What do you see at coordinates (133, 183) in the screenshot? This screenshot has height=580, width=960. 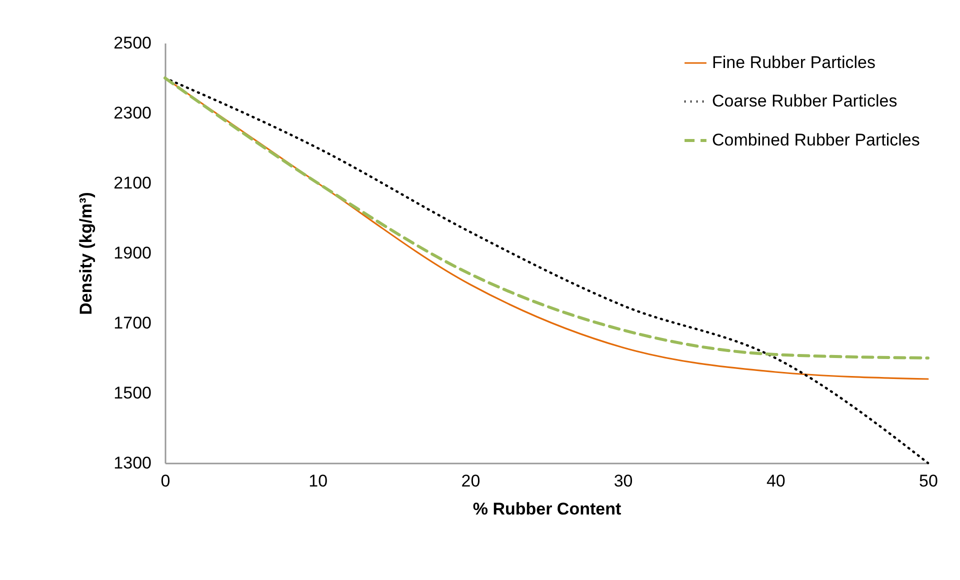 I see `y-tick-label: 2100` at bounding box center [133, 183].